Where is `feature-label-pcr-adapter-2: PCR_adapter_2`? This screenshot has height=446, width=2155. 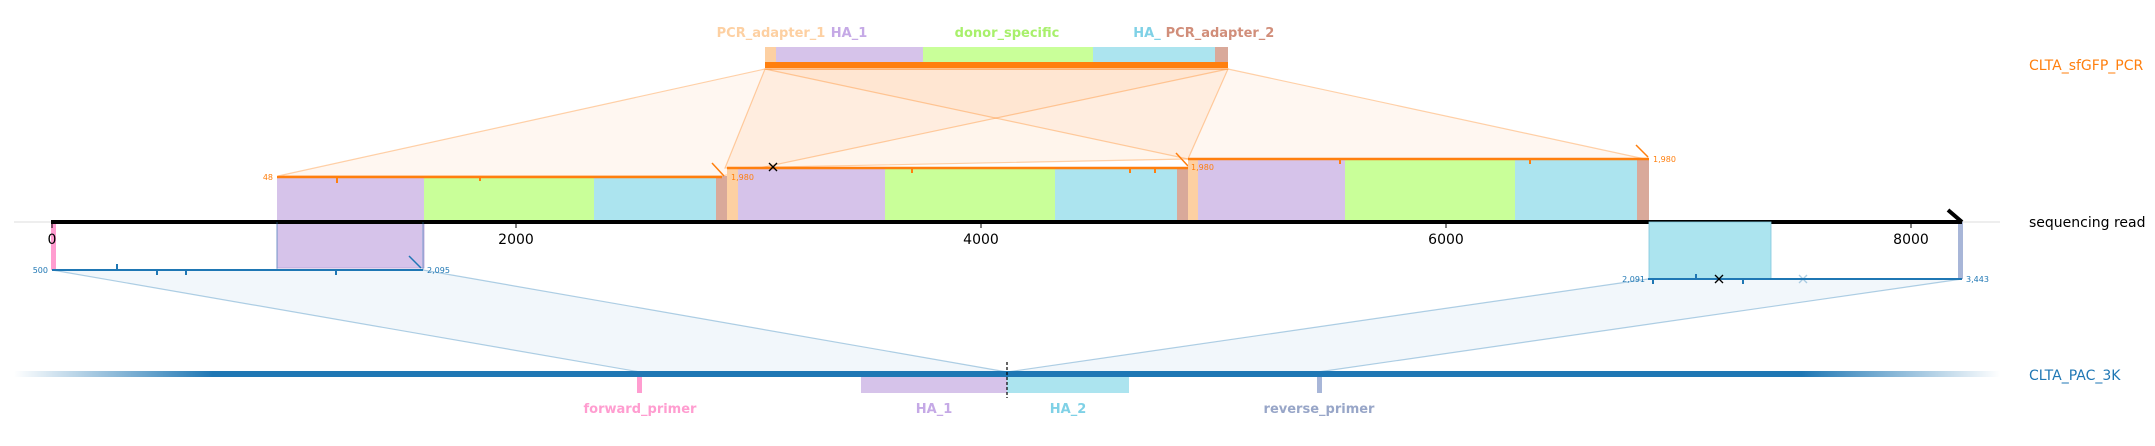 feature-label-pcr-adapter-2: PCR_adapter_2 is located at coordinates (1220, 33).